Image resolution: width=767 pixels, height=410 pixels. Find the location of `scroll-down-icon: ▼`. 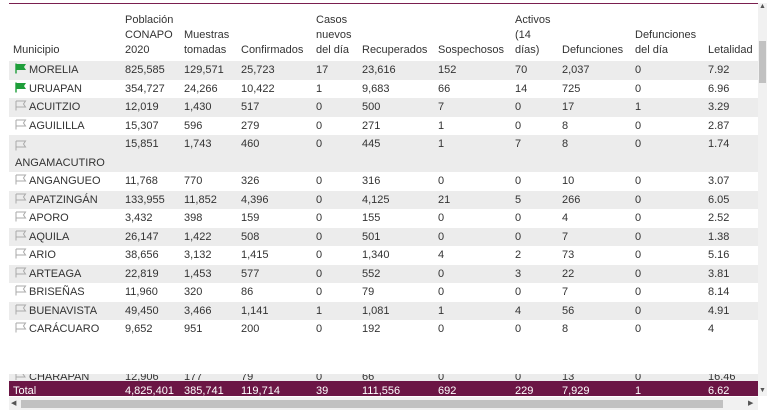

scroll-down-icon: ▼ is located at coordinates (762, 390).